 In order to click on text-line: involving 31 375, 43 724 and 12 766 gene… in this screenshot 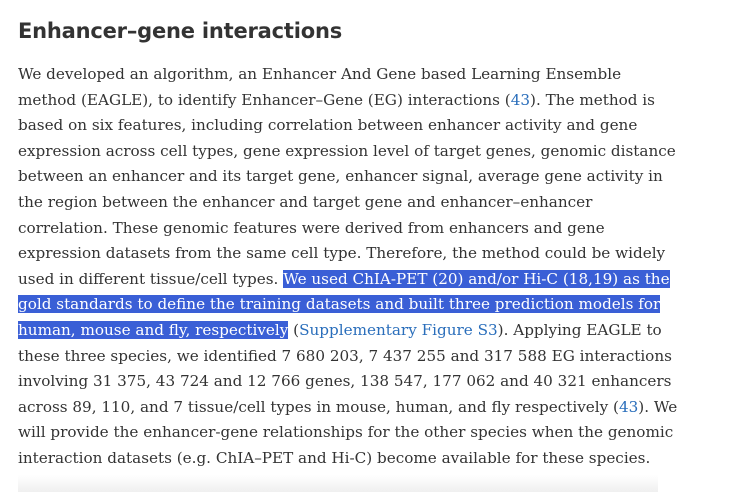, I will do `click(345, 381)`.